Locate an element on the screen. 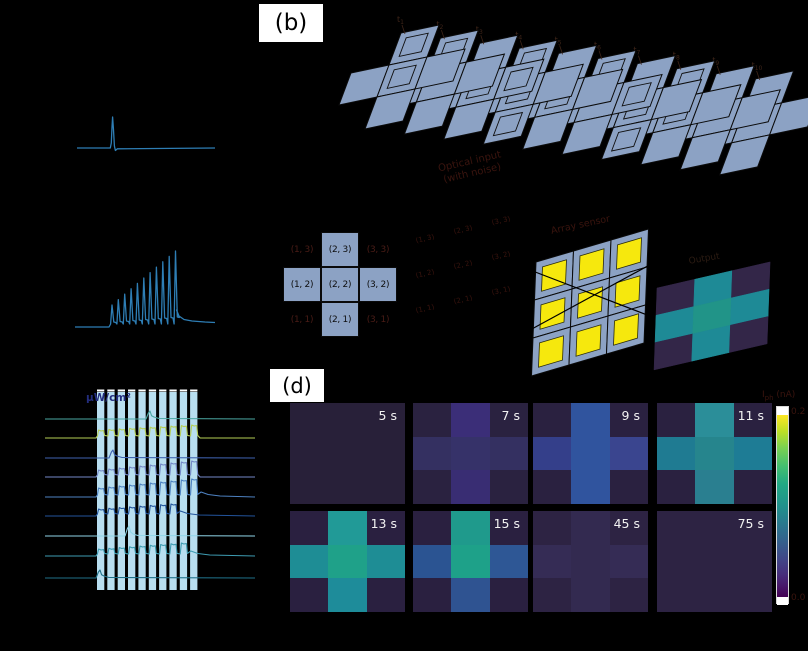 The width and height of the screenshot is (808, 651). intensity-unit-label: µW/cm² is located at coordinates (108, 398).